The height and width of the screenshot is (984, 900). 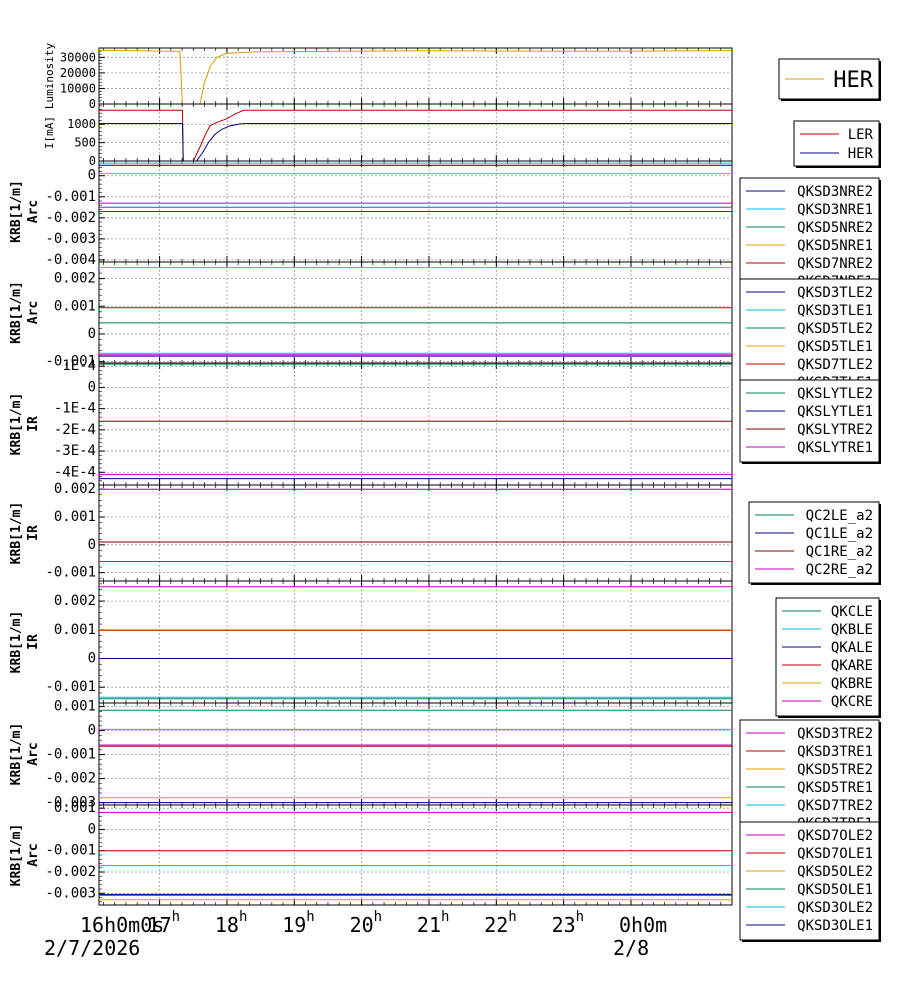 I want to click on y-tick-label: -3E-4, so click(x=75, y=451).